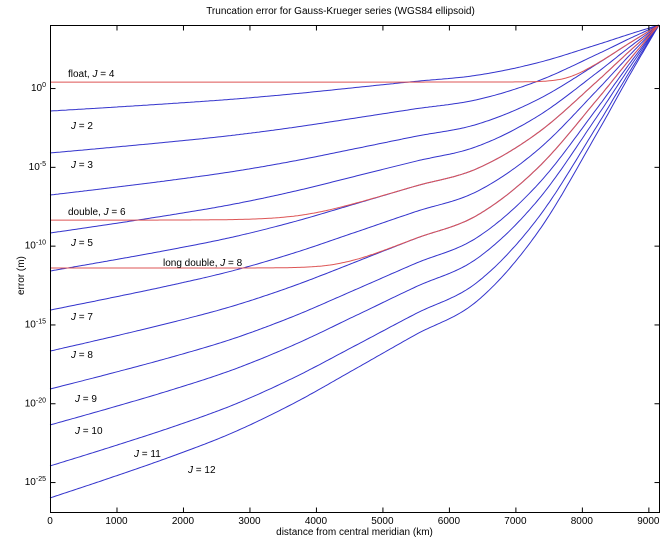 The height and width of the screenshot is (552, 672). I want to click on x-tick-label: 7000, so click(515, 521).